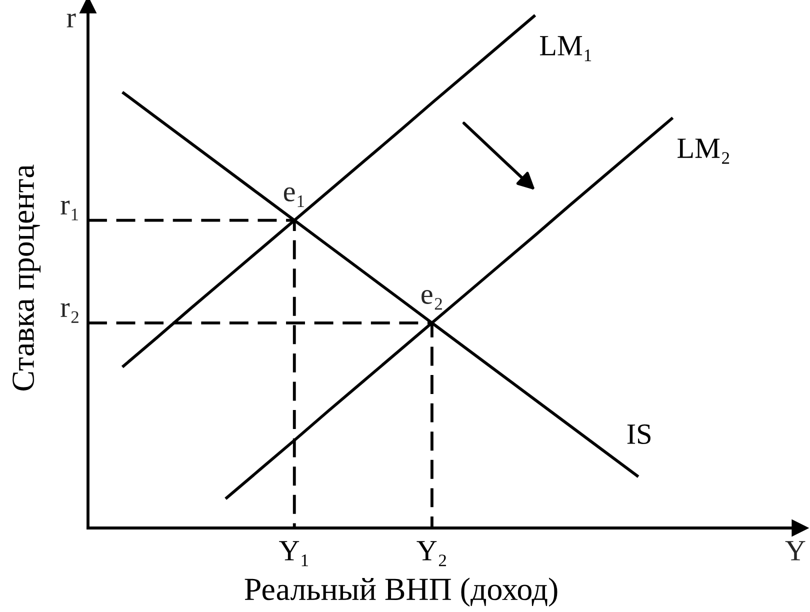  I want to click on text: r₁, so click(69, 210).